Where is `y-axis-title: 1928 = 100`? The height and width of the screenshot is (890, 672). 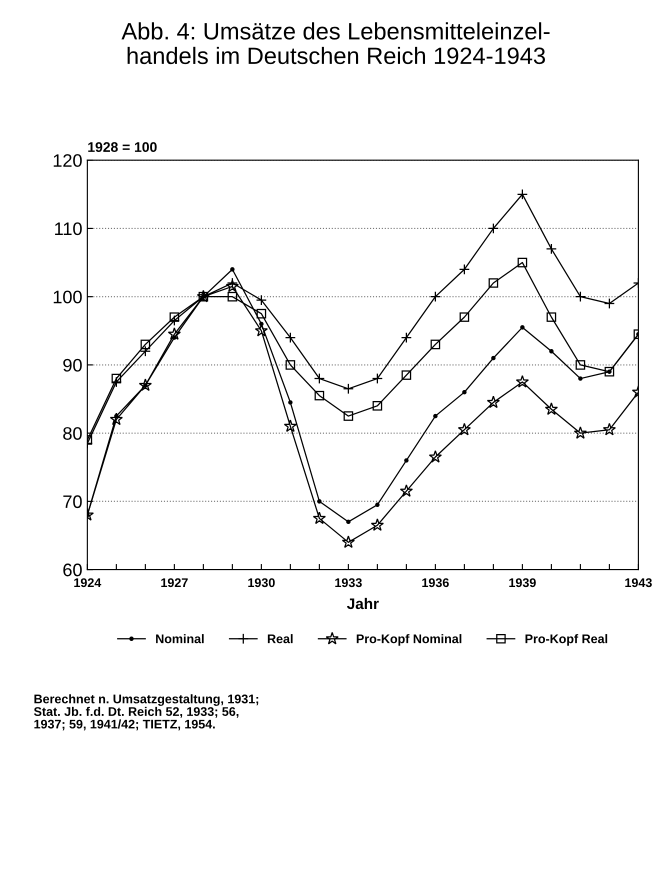 y-axis-title: 1928 = 100 is located at coordinates (122, 147).